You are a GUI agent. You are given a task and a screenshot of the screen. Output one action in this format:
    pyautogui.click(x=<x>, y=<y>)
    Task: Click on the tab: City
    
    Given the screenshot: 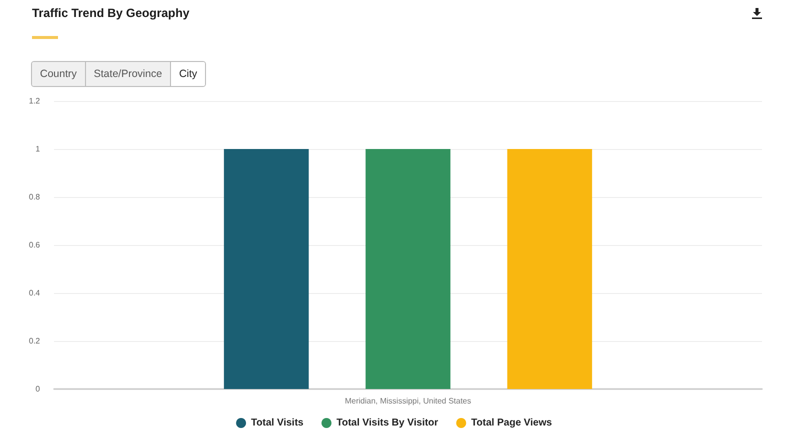 What is the action you would take?
    pyautogui.click(x=188, y=74)
    